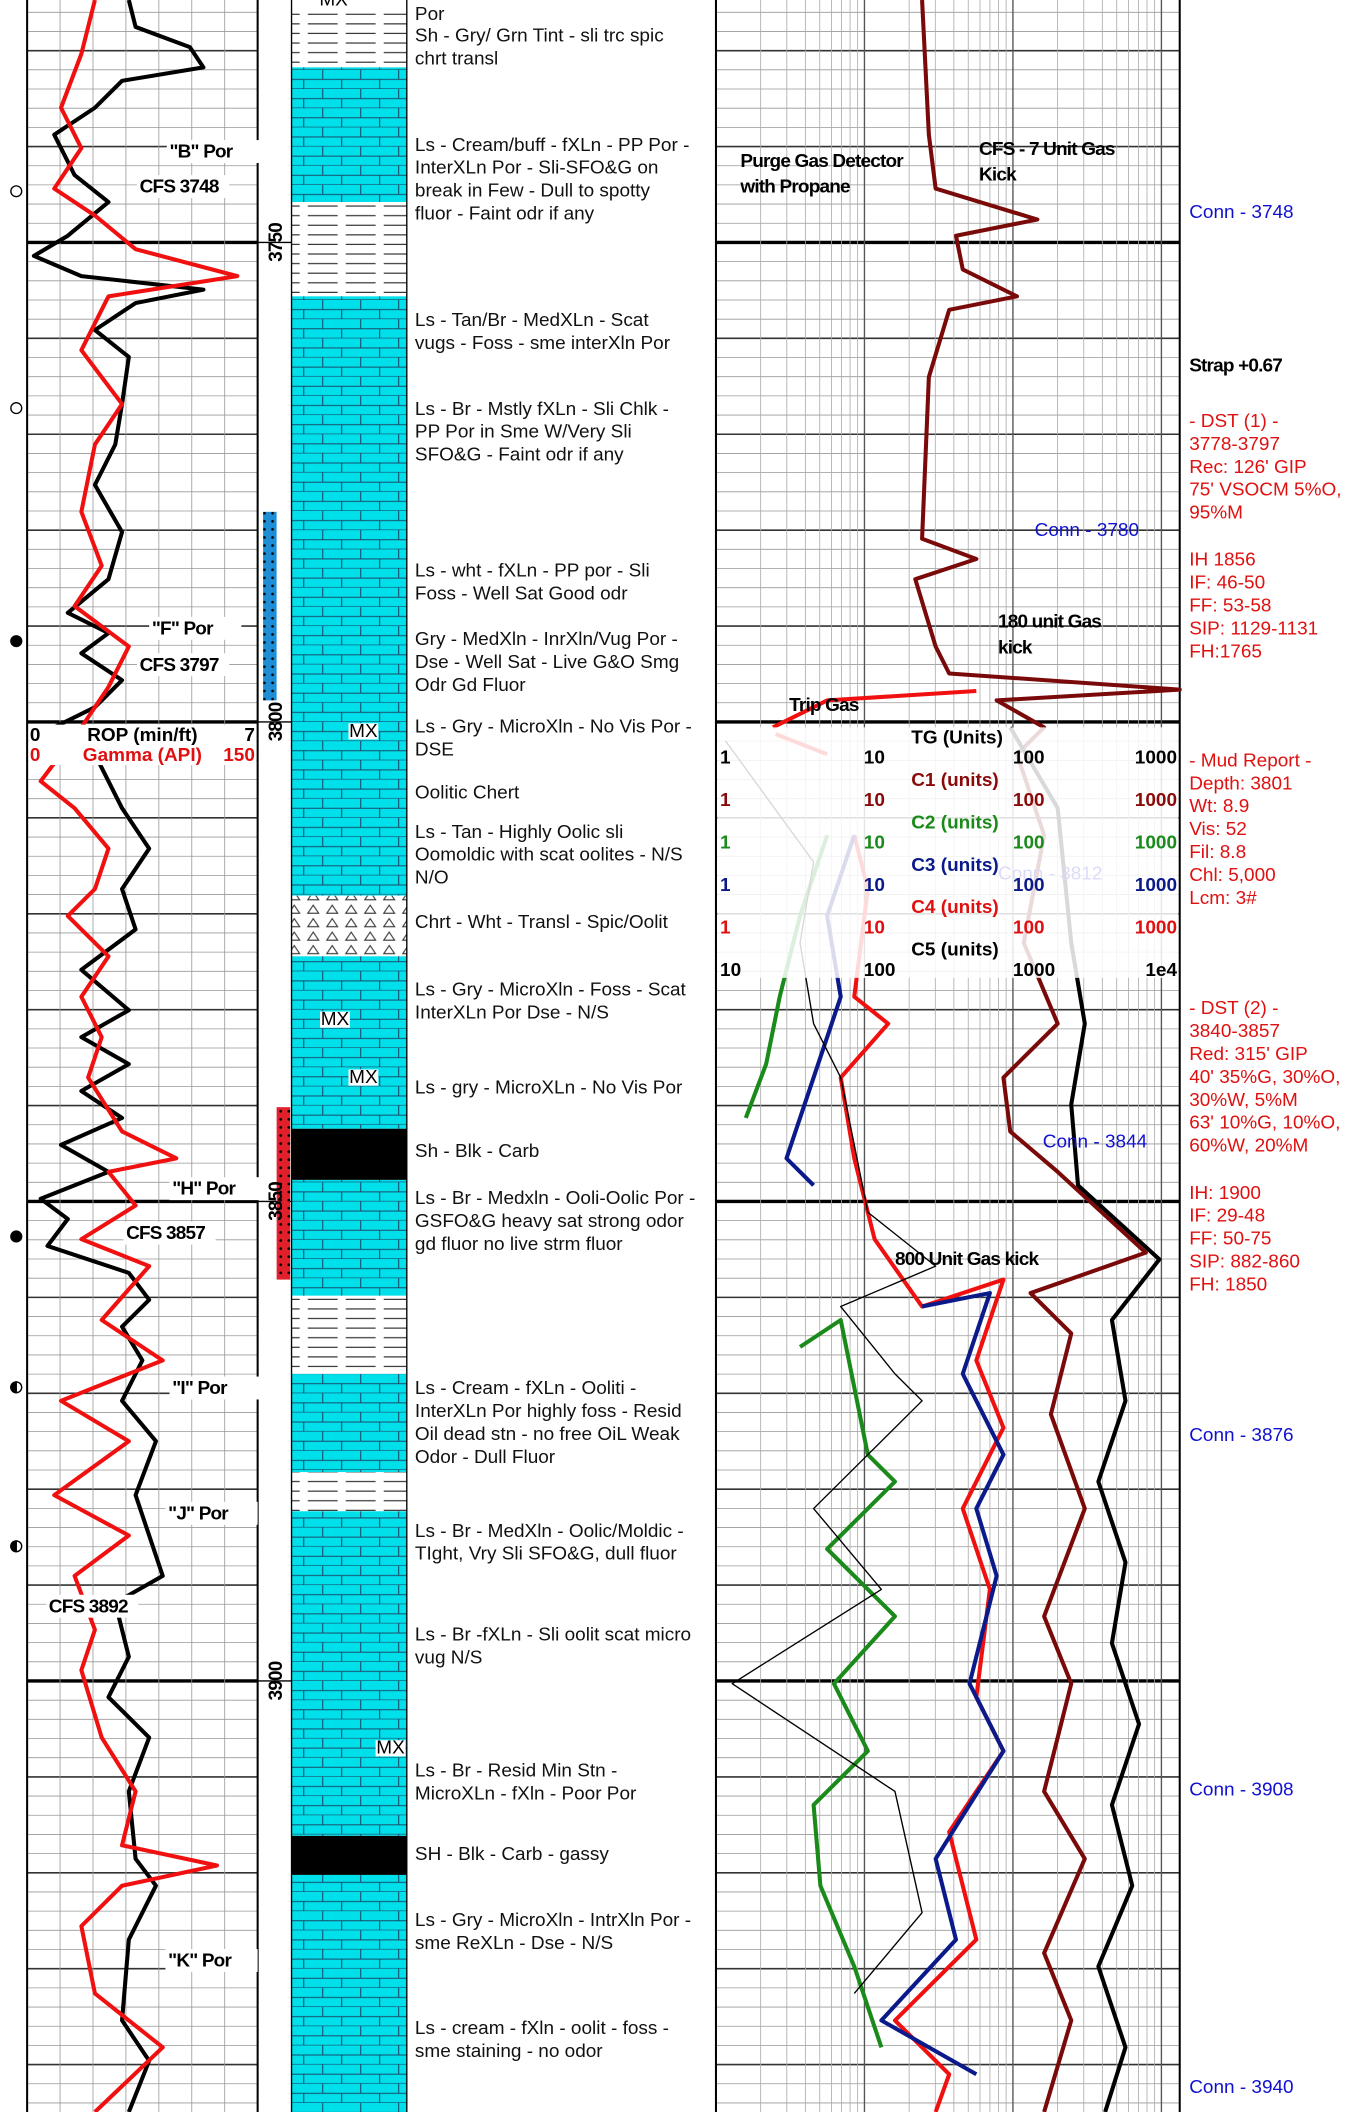  I want to click on scale-name: C5 (units), so click(954, 950).